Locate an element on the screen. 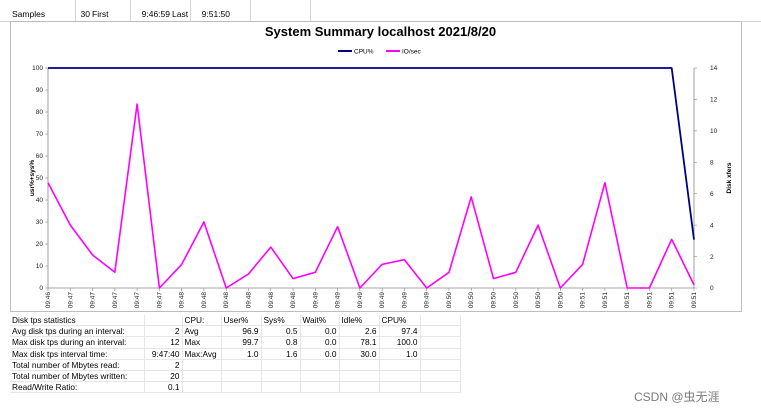  x-tick-label: 09:46 is located at coordinates (48, 300).